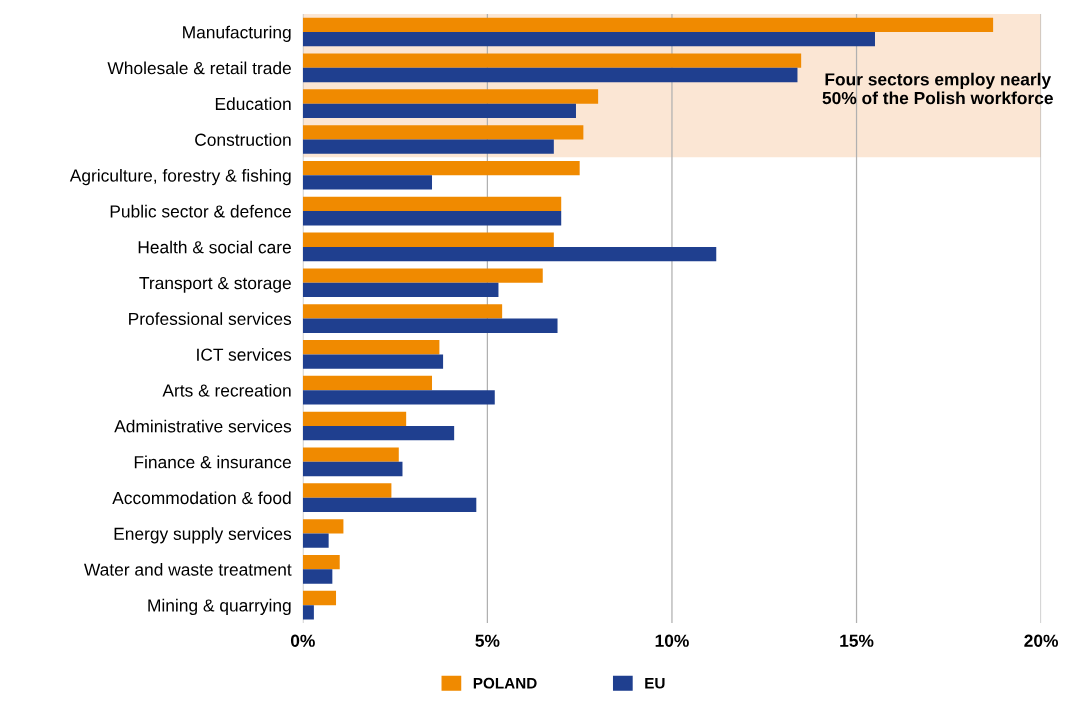  I want to click on x-tick-label: 20%, so click(1041, 640).